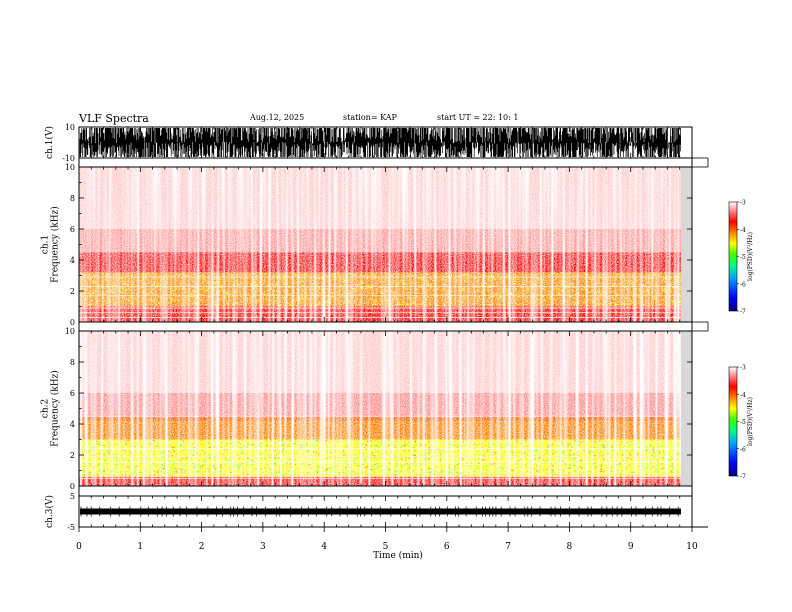 Image resolution: width=792 pixels, height=612 pixels. Describe the element at coordinates (380, 142) in the screenshot. I see `ch1-trace` at that location.